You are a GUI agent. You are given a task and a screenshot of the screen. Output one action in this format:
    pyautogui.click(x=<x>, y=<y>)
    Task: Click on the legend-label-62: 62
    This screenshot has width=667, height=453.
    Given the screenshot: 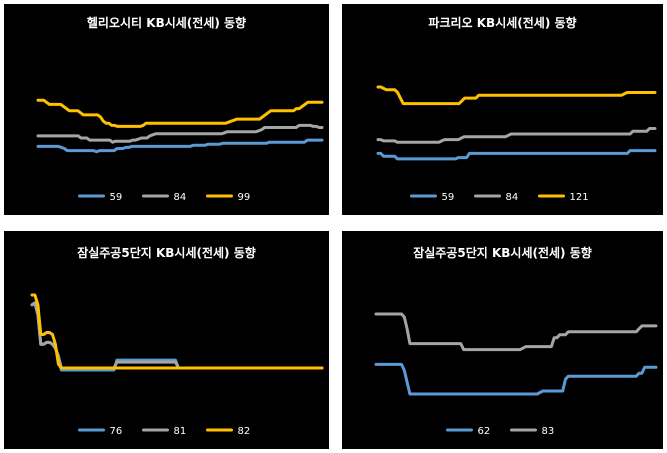 What is the action you would take?
    pyautogui.click(x=484, y=431)
    